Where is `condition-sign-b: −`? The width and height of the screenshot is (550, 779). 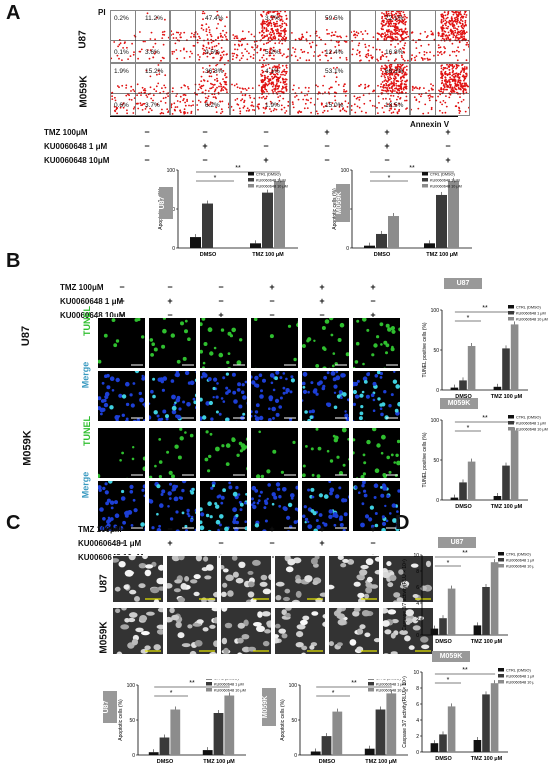
condition-sign-b: − is located at coordinates (170, 287).